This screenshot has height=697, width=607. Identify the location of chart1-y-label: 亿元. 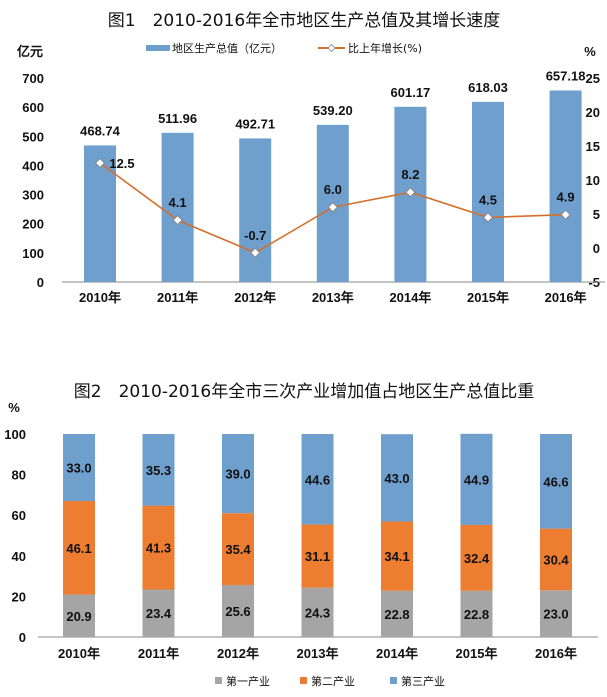
(30, 51).